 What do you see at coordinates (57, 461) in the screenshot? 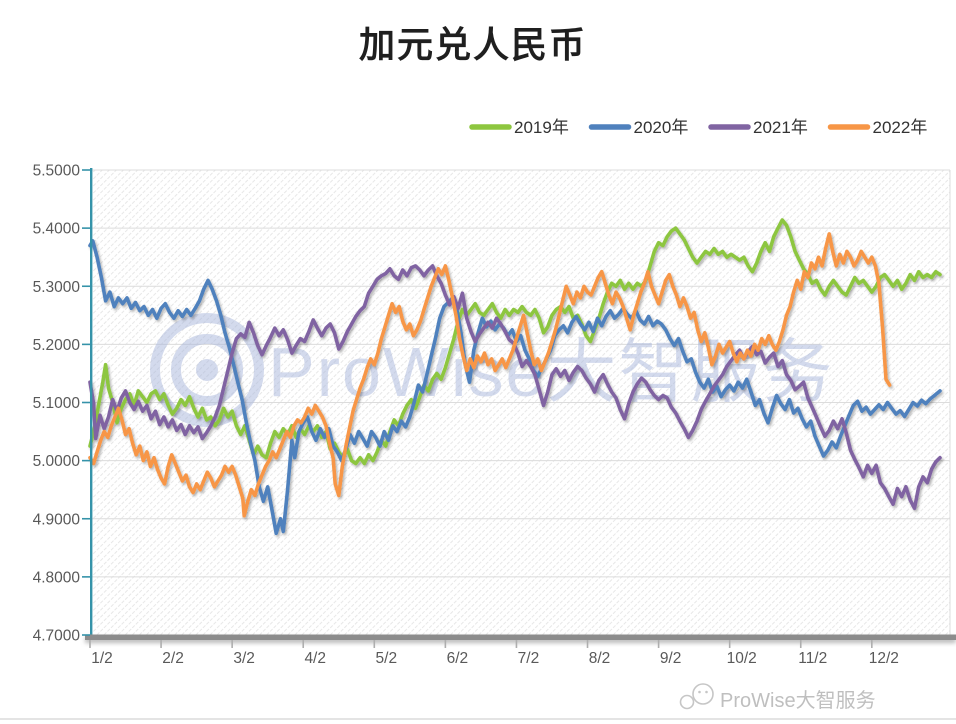
I see `y-tick-label: 5.0000` at bounding box center [57, 461].